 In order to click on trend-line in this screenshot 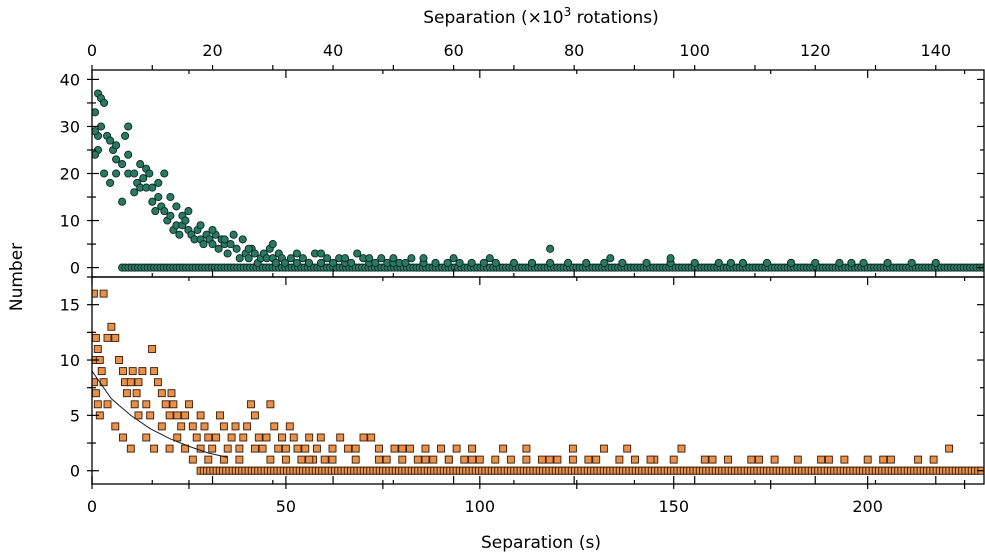, I will do `click(160, 414)`.